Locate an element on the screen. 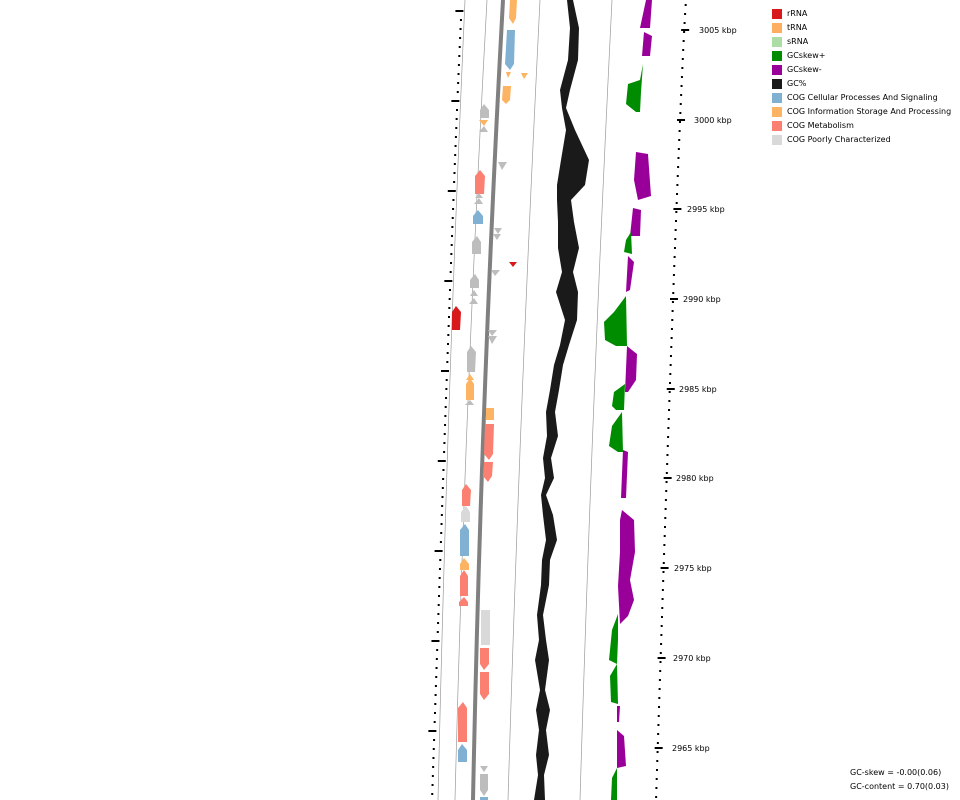 This screenshot has height=800, width=960. tick-label: 2990 kbp is located at coordinates (702, 299).